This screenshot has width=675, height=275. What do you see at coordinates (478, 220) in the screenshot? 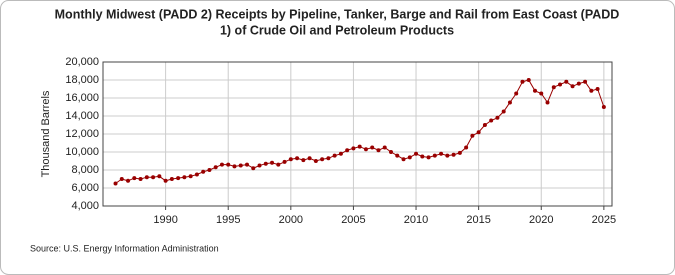
I see `x-tick-label: 2015` at bounding box center [478, 220].